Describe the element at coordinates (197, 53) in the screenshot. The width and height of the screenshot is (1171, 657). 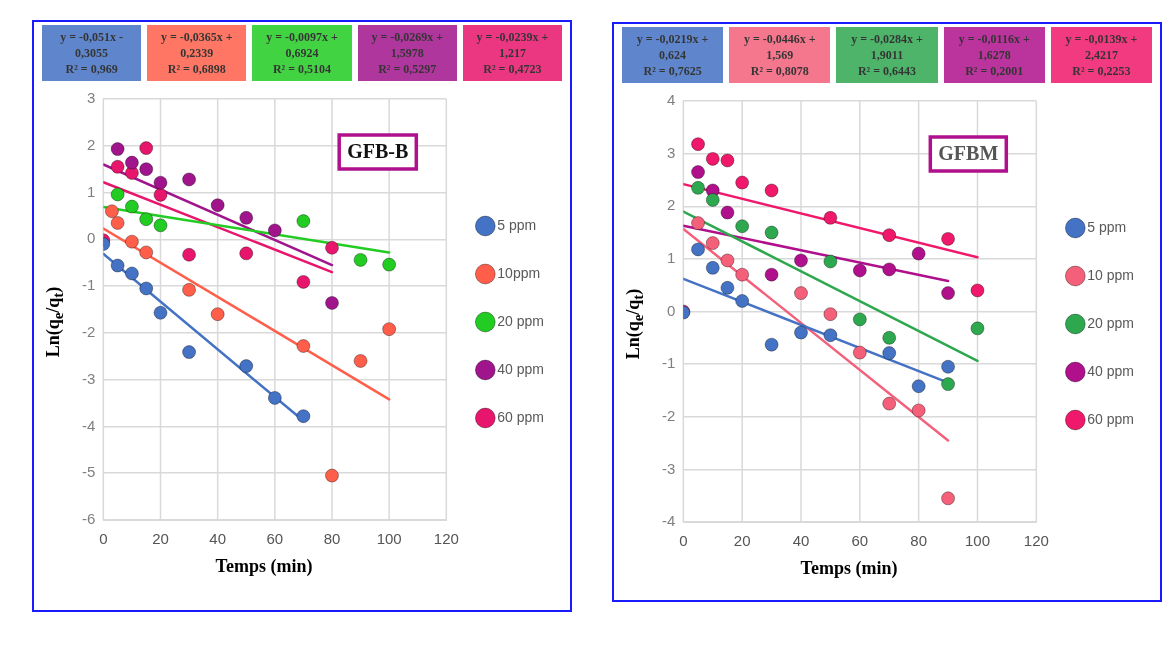
I see `text: y = -0,0365x + 0,2339 R² = 0,6898` at that location.